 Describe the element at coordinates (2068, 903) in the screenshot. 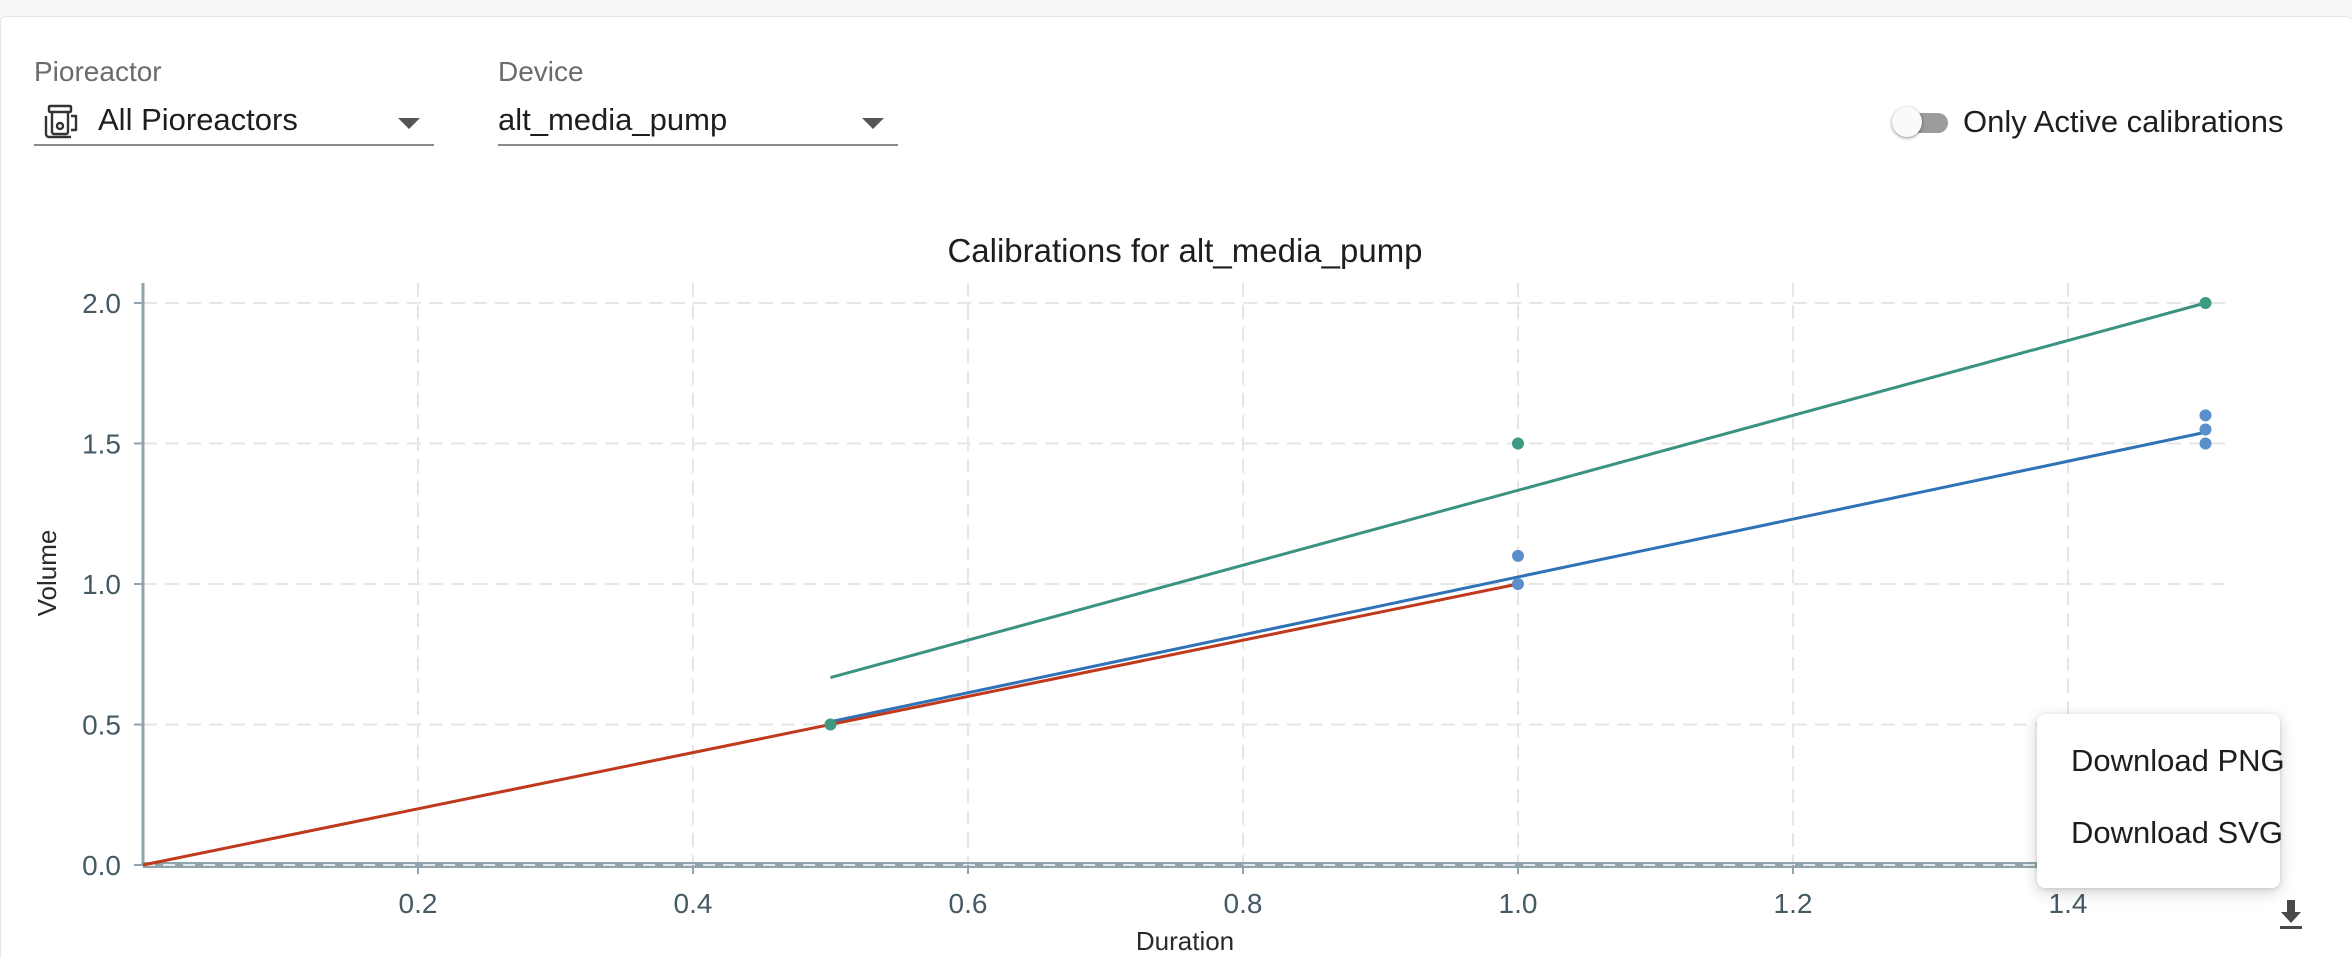

I see `x-tick-label: 1.4` at that location.